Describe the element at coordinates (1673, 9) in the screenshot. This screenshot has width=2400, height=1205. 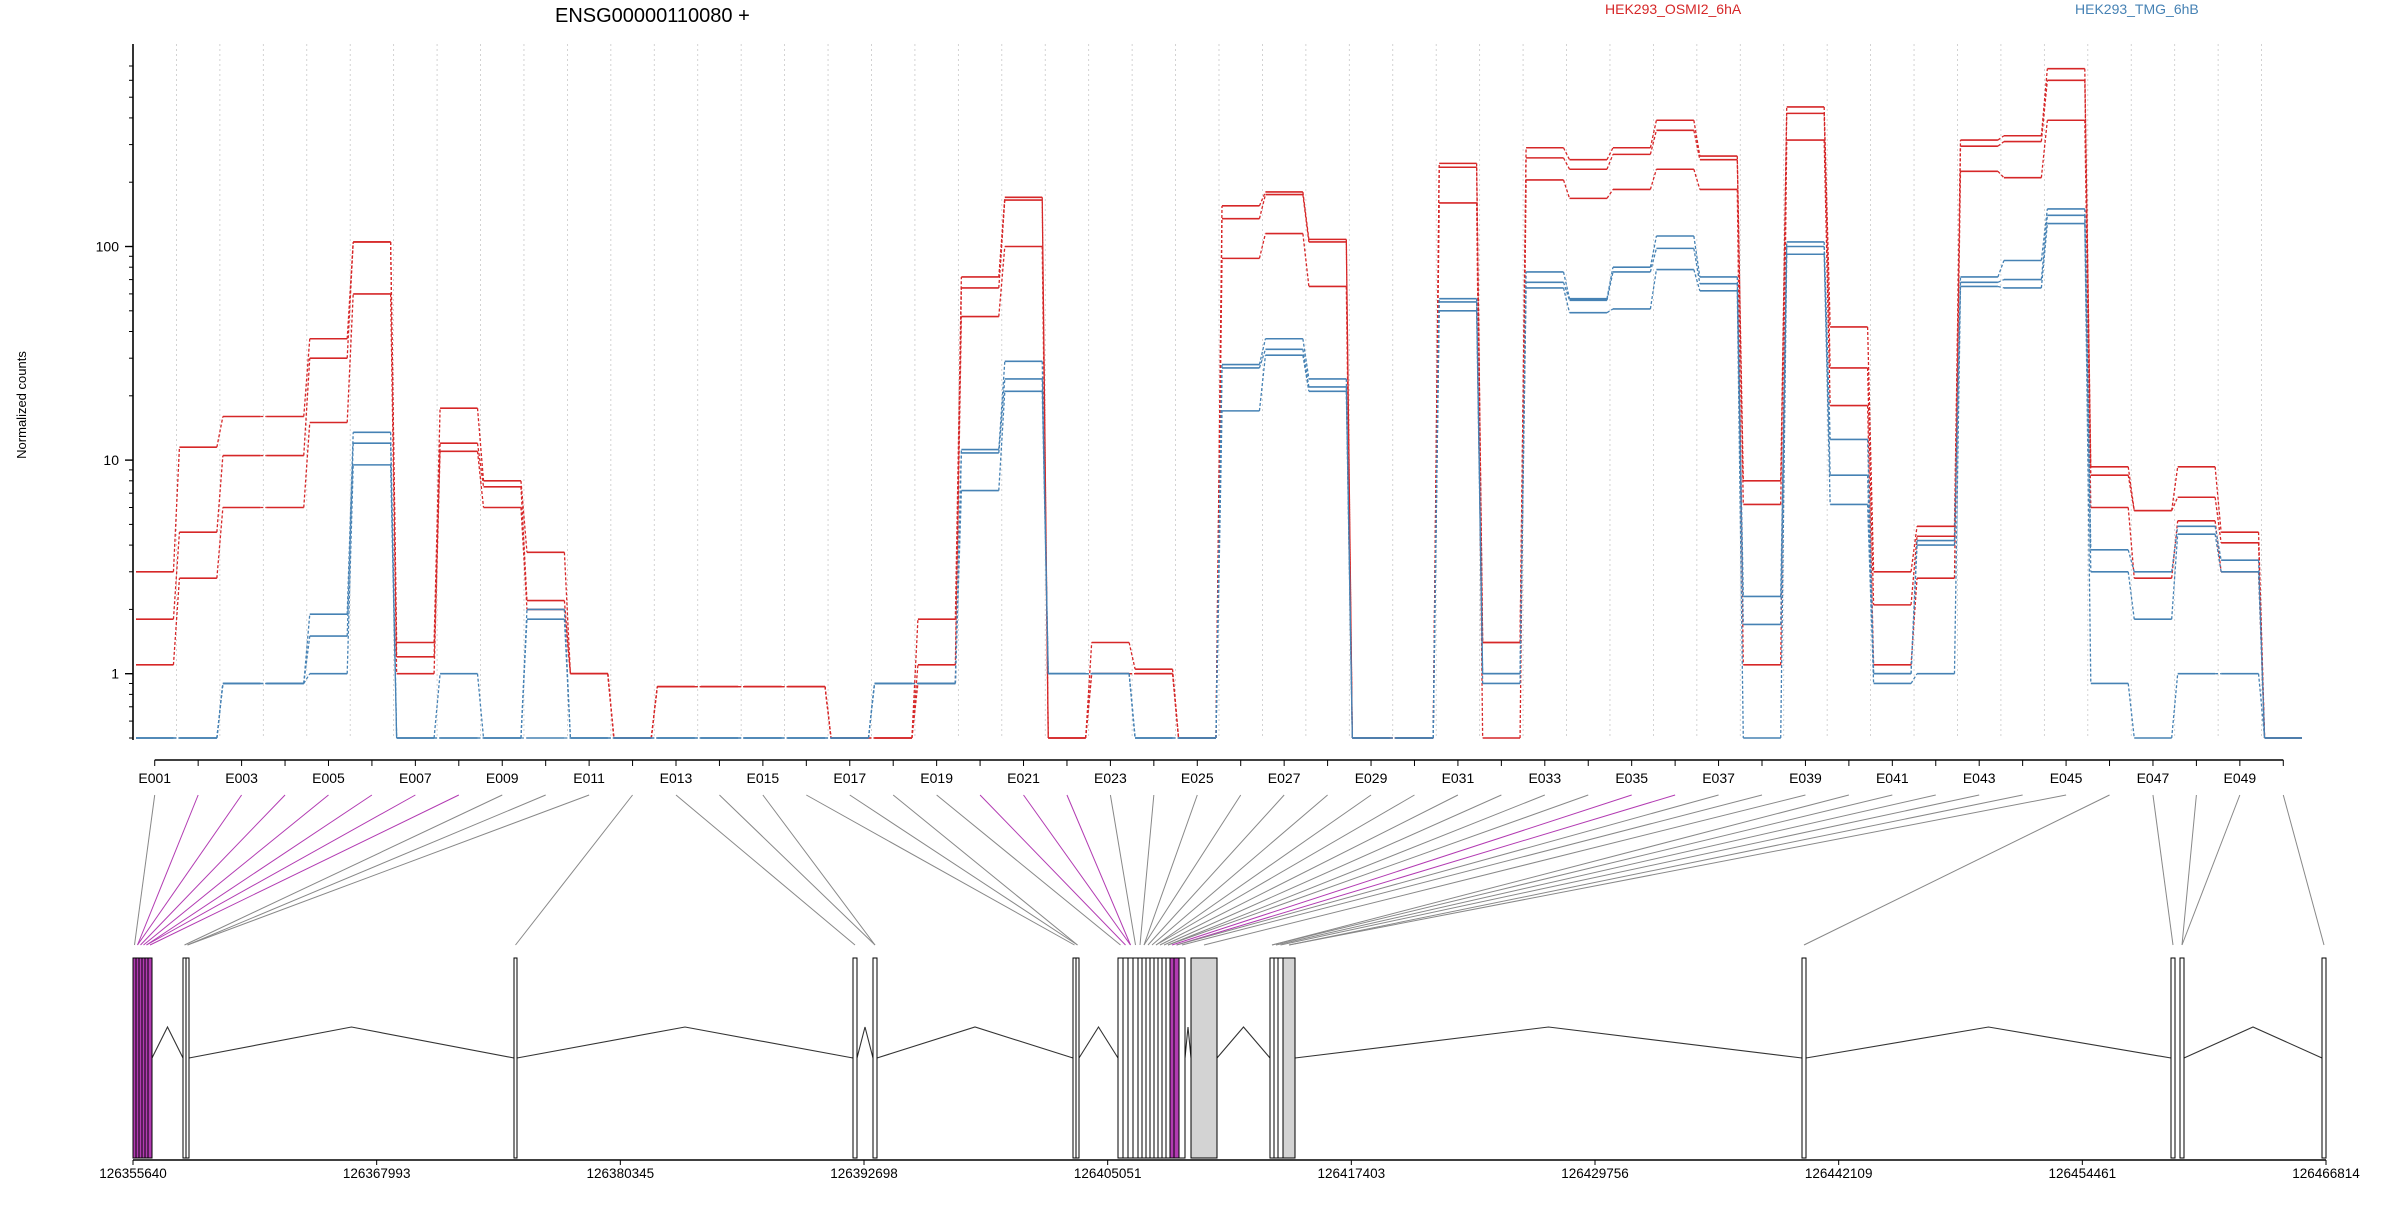
I see `legend-label-osmi2: HEK293_OSMI2_6hA` at that location.